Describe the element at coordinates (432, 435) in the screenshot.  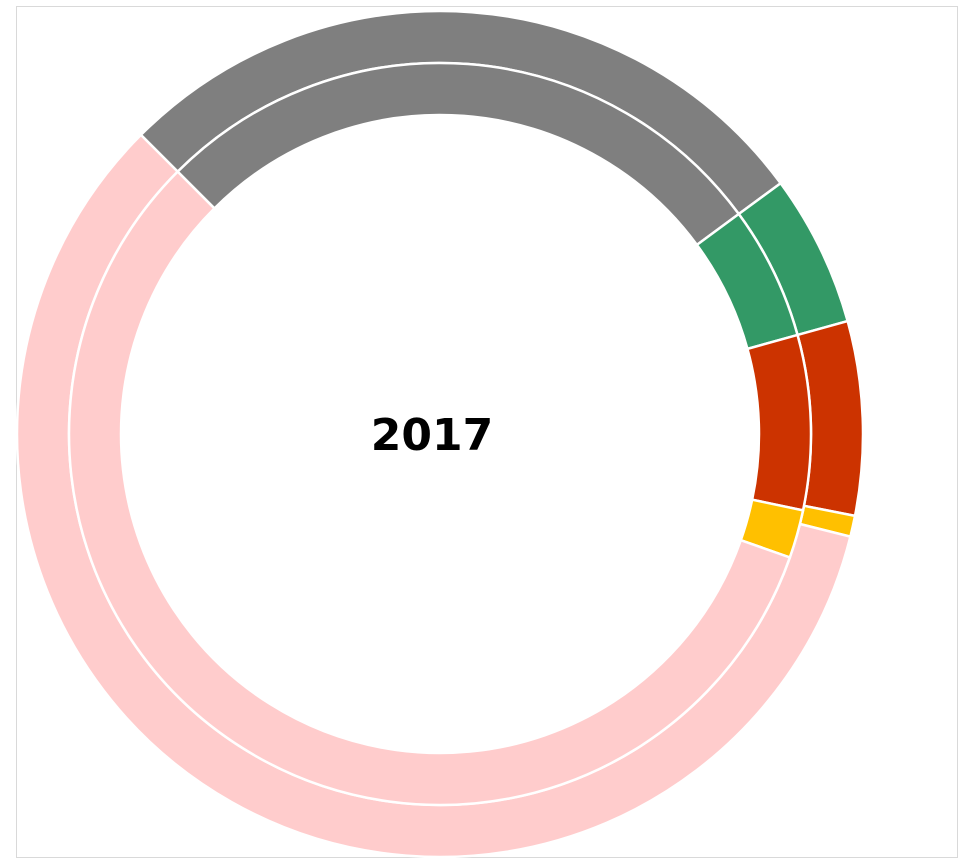
I see `chart-title: 2017` at that location.